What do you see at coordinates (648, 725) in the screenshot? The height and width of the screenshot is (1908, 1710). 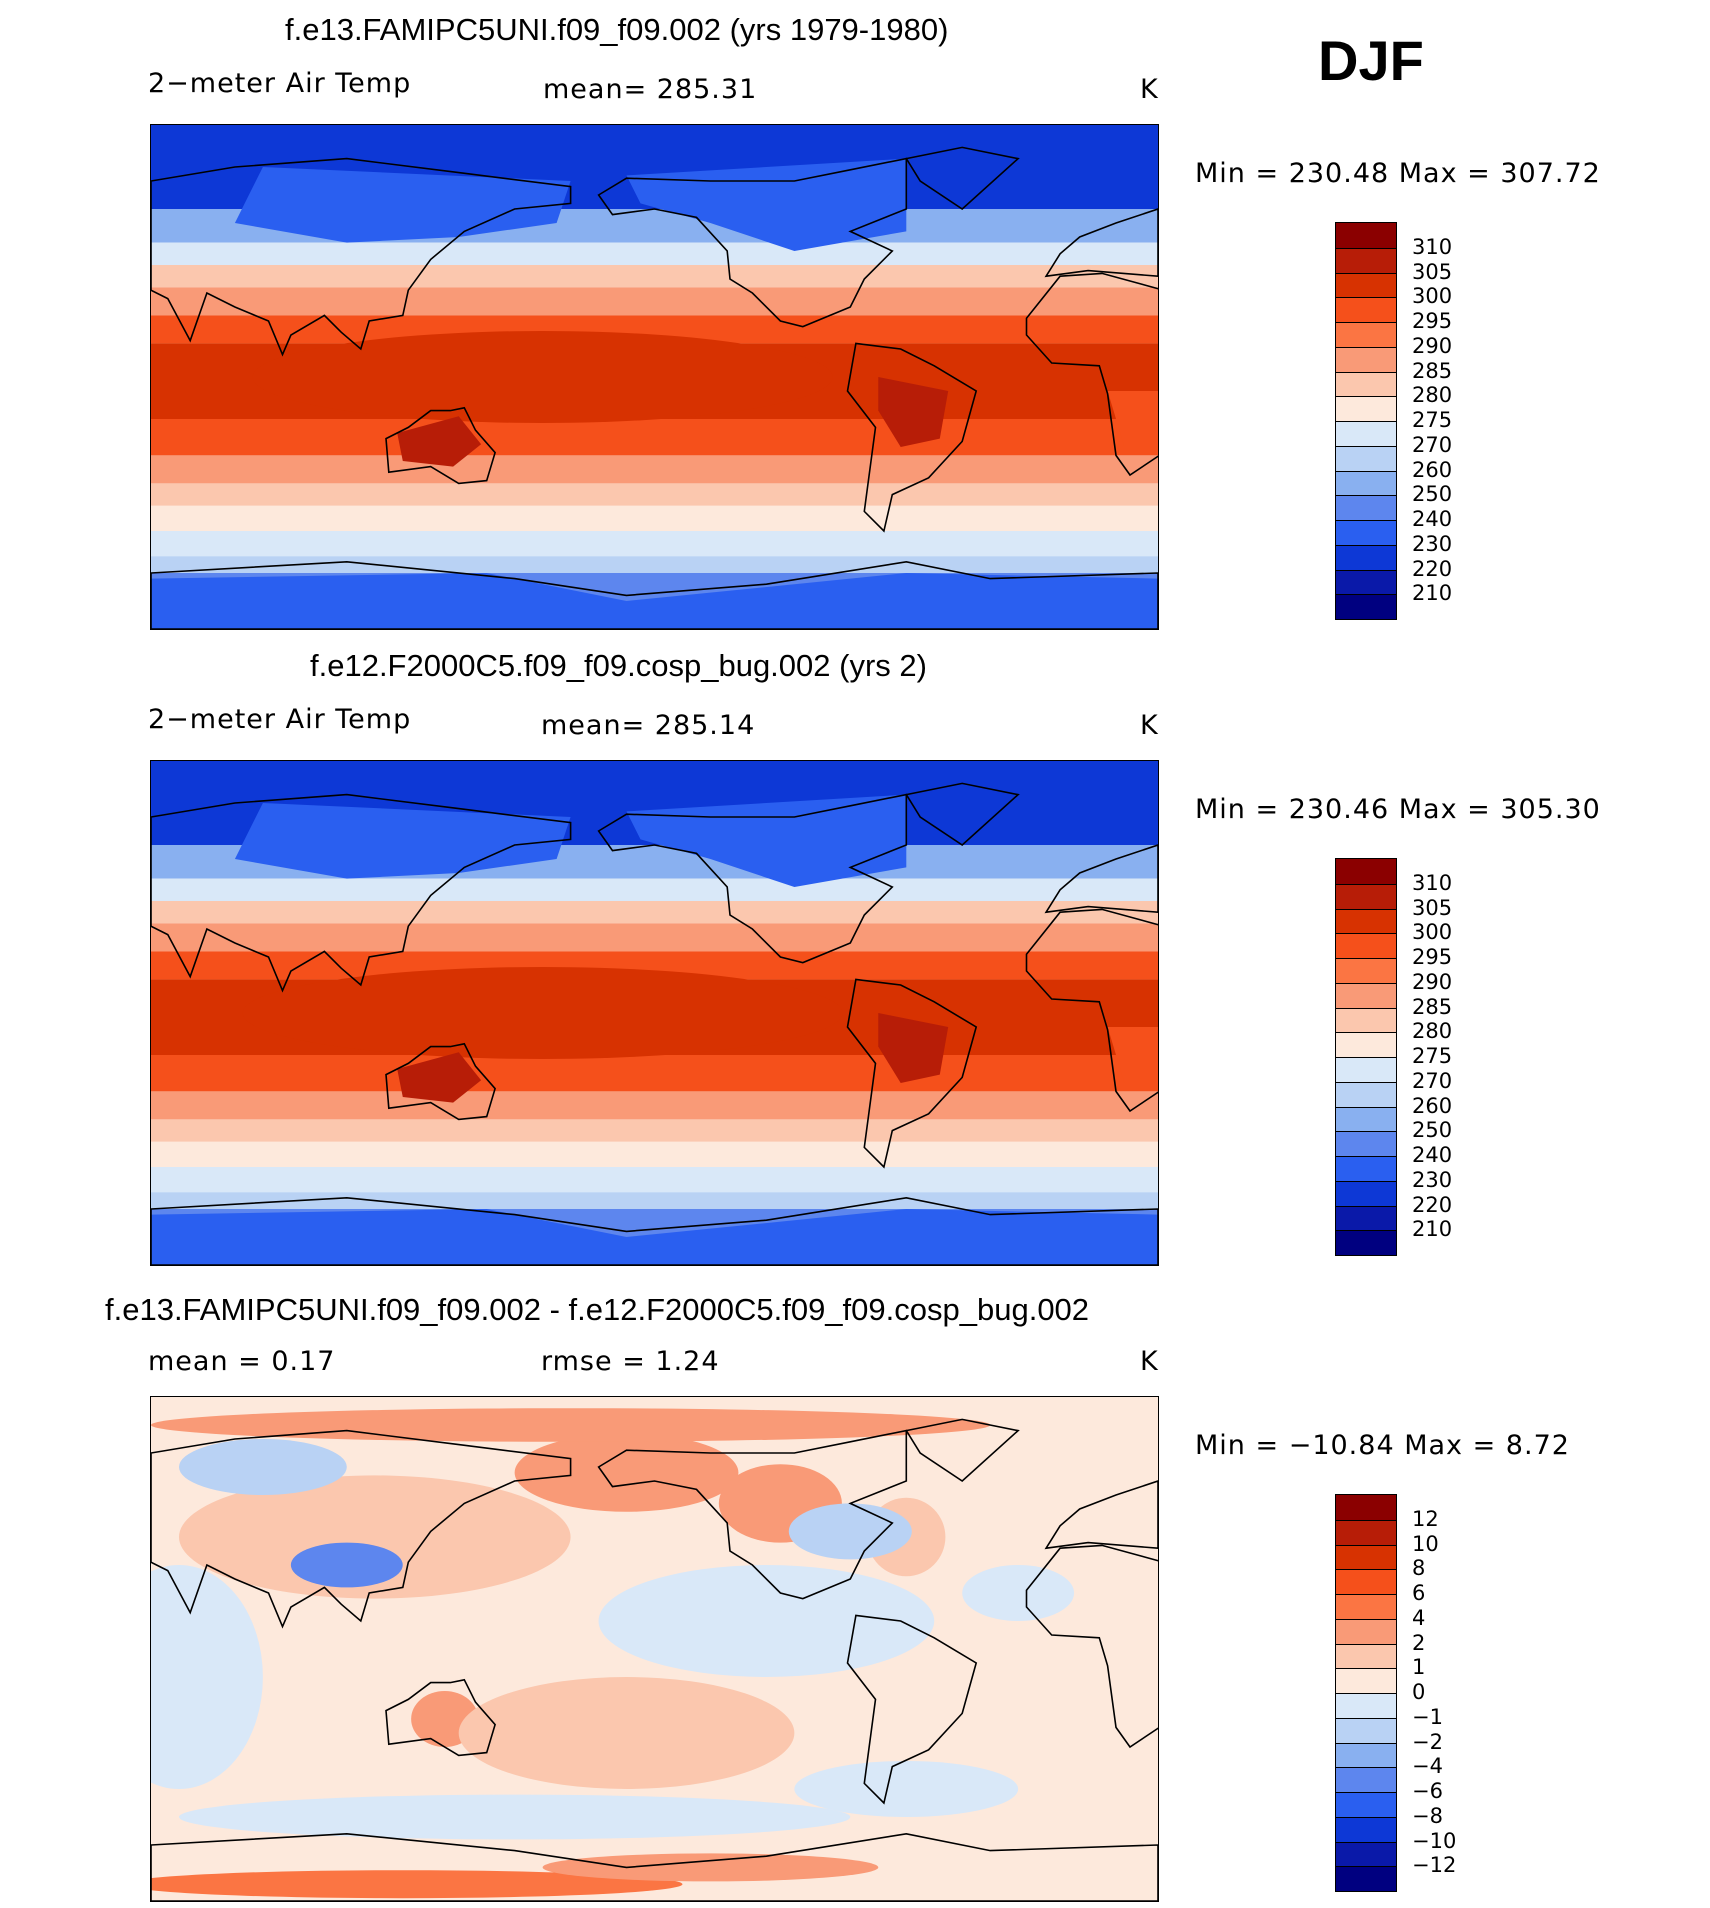 I see `panel-2-mean-label: mean= 285.14` at bounding box center [648, 725].